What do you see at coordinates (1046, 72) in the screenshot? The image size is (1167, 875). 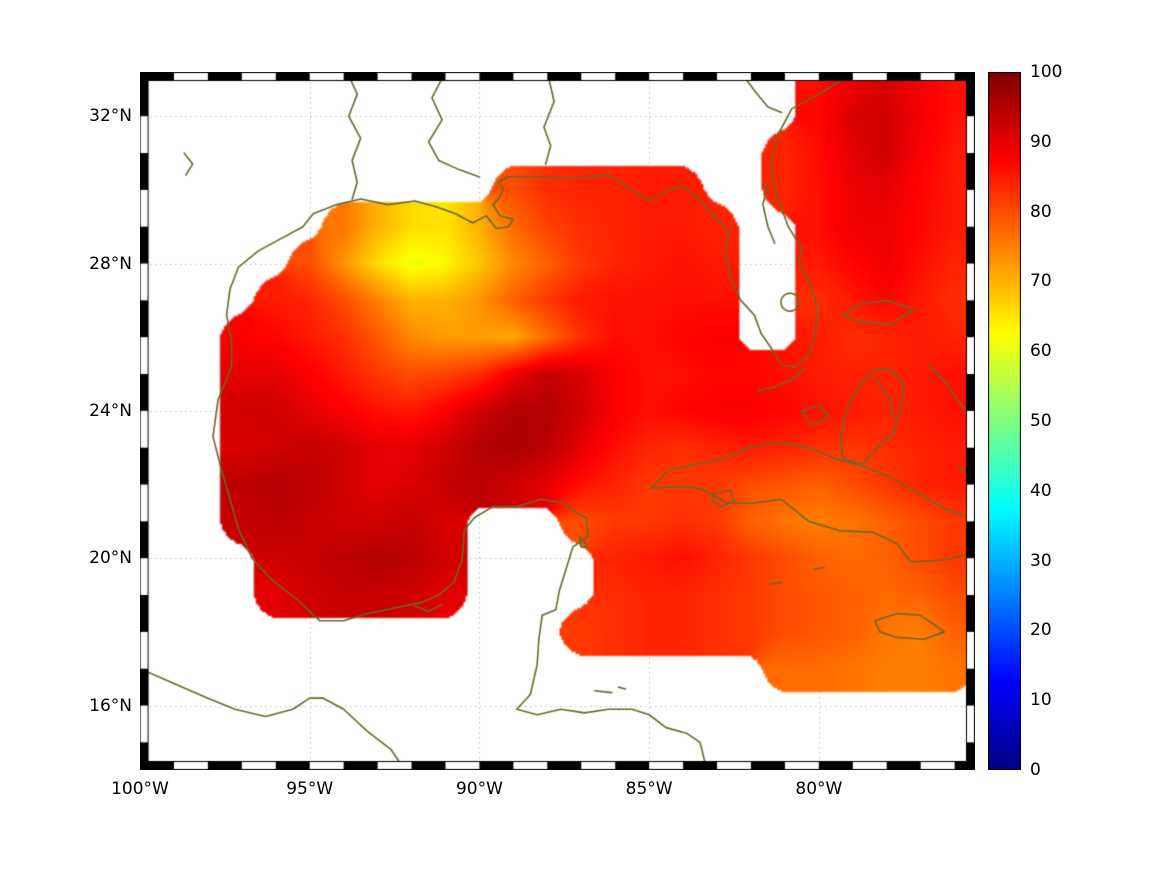 I see `colorbar-tick-label: 100` at bounding box center [1046, 72].